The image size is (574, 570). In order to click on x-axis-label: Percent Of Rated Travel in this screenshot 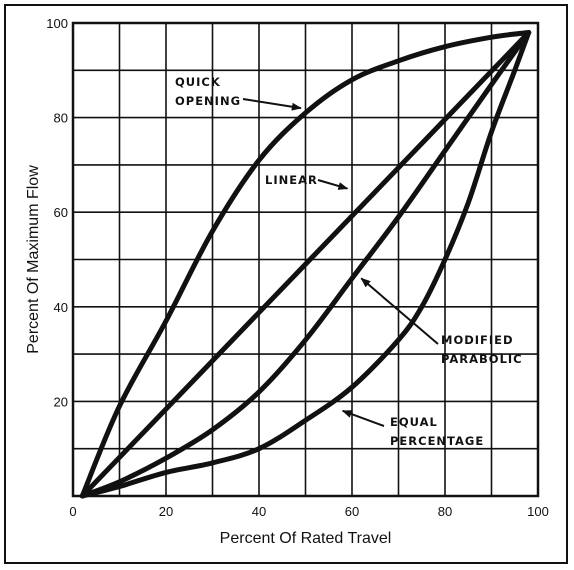, I will do `click(306, 538)`.